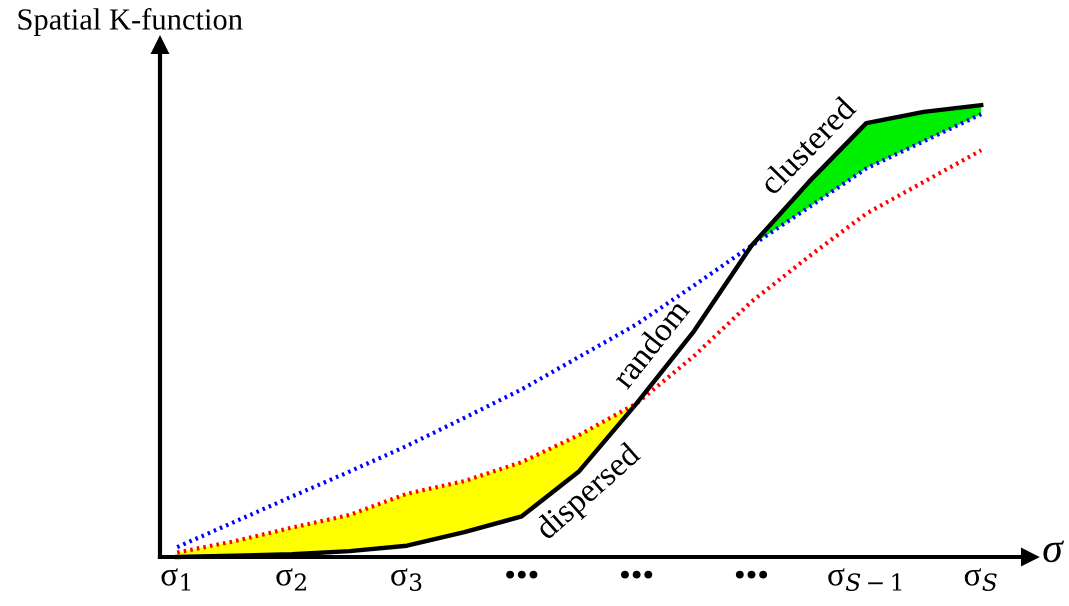 The height and width of the screenshot is (606, 1069). What do you see at coordinates (406, 579) in the screenshot?
I see `x-tick-label: σ$_{3}$` at bounding box center [406, 579].